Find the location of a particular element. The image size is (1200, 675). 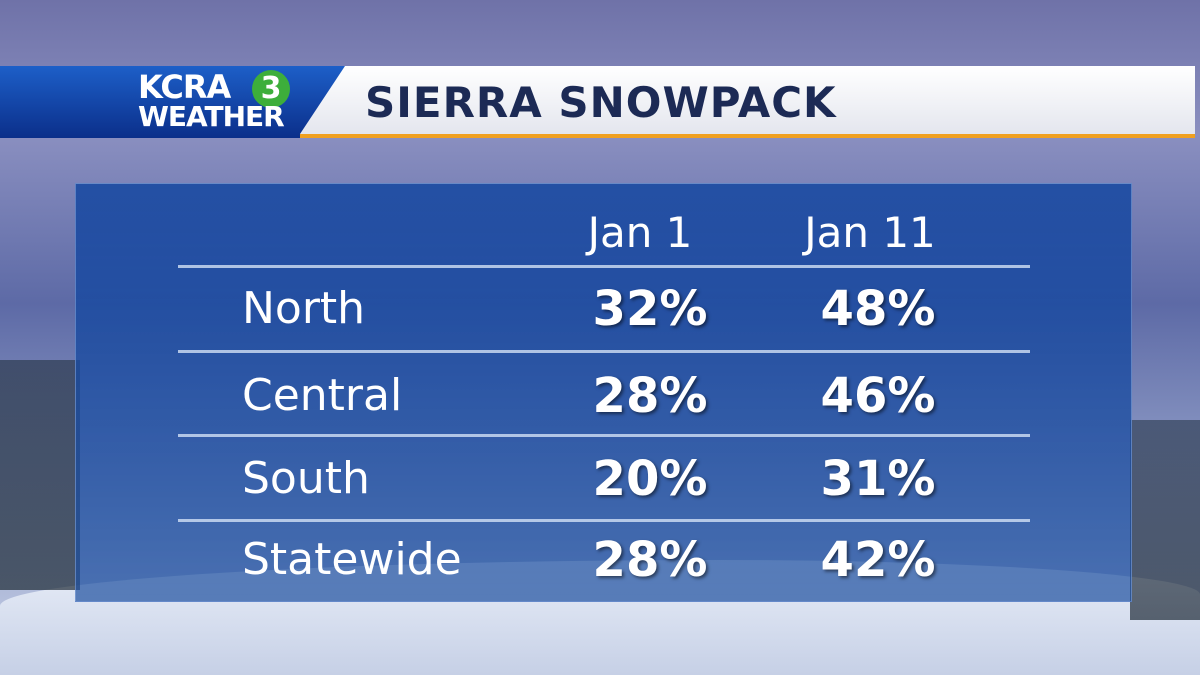

cell-value: 46% is located at coordinates (878, 396).